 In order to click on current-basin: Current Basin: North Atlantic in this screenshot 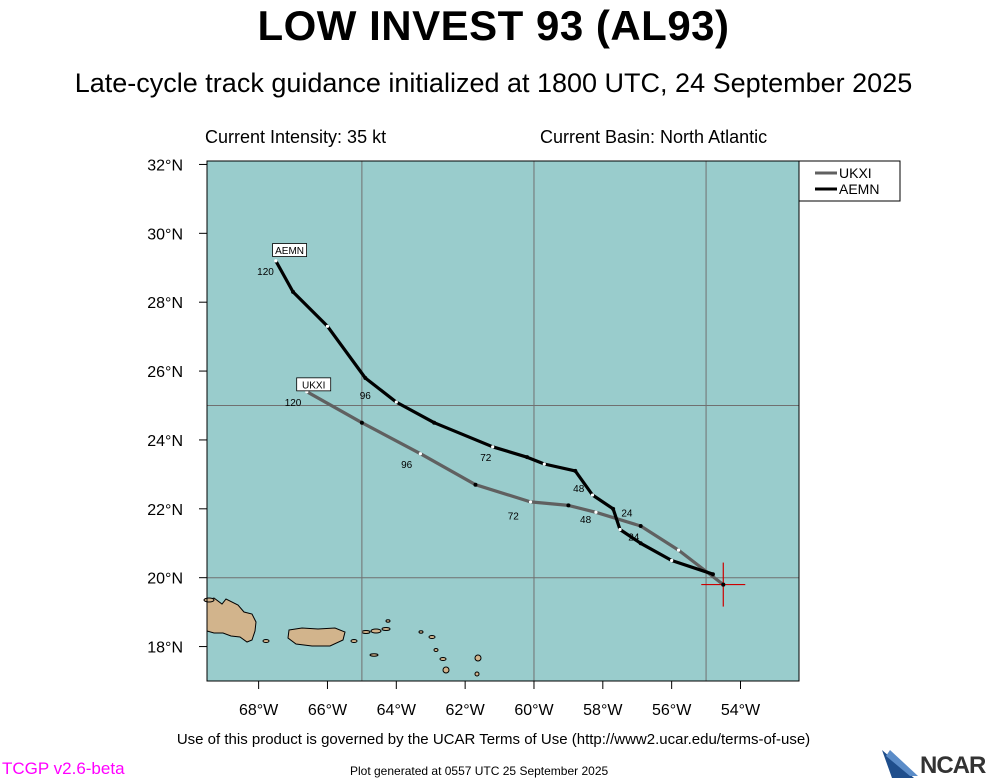, I will do `click(654, 137)`.